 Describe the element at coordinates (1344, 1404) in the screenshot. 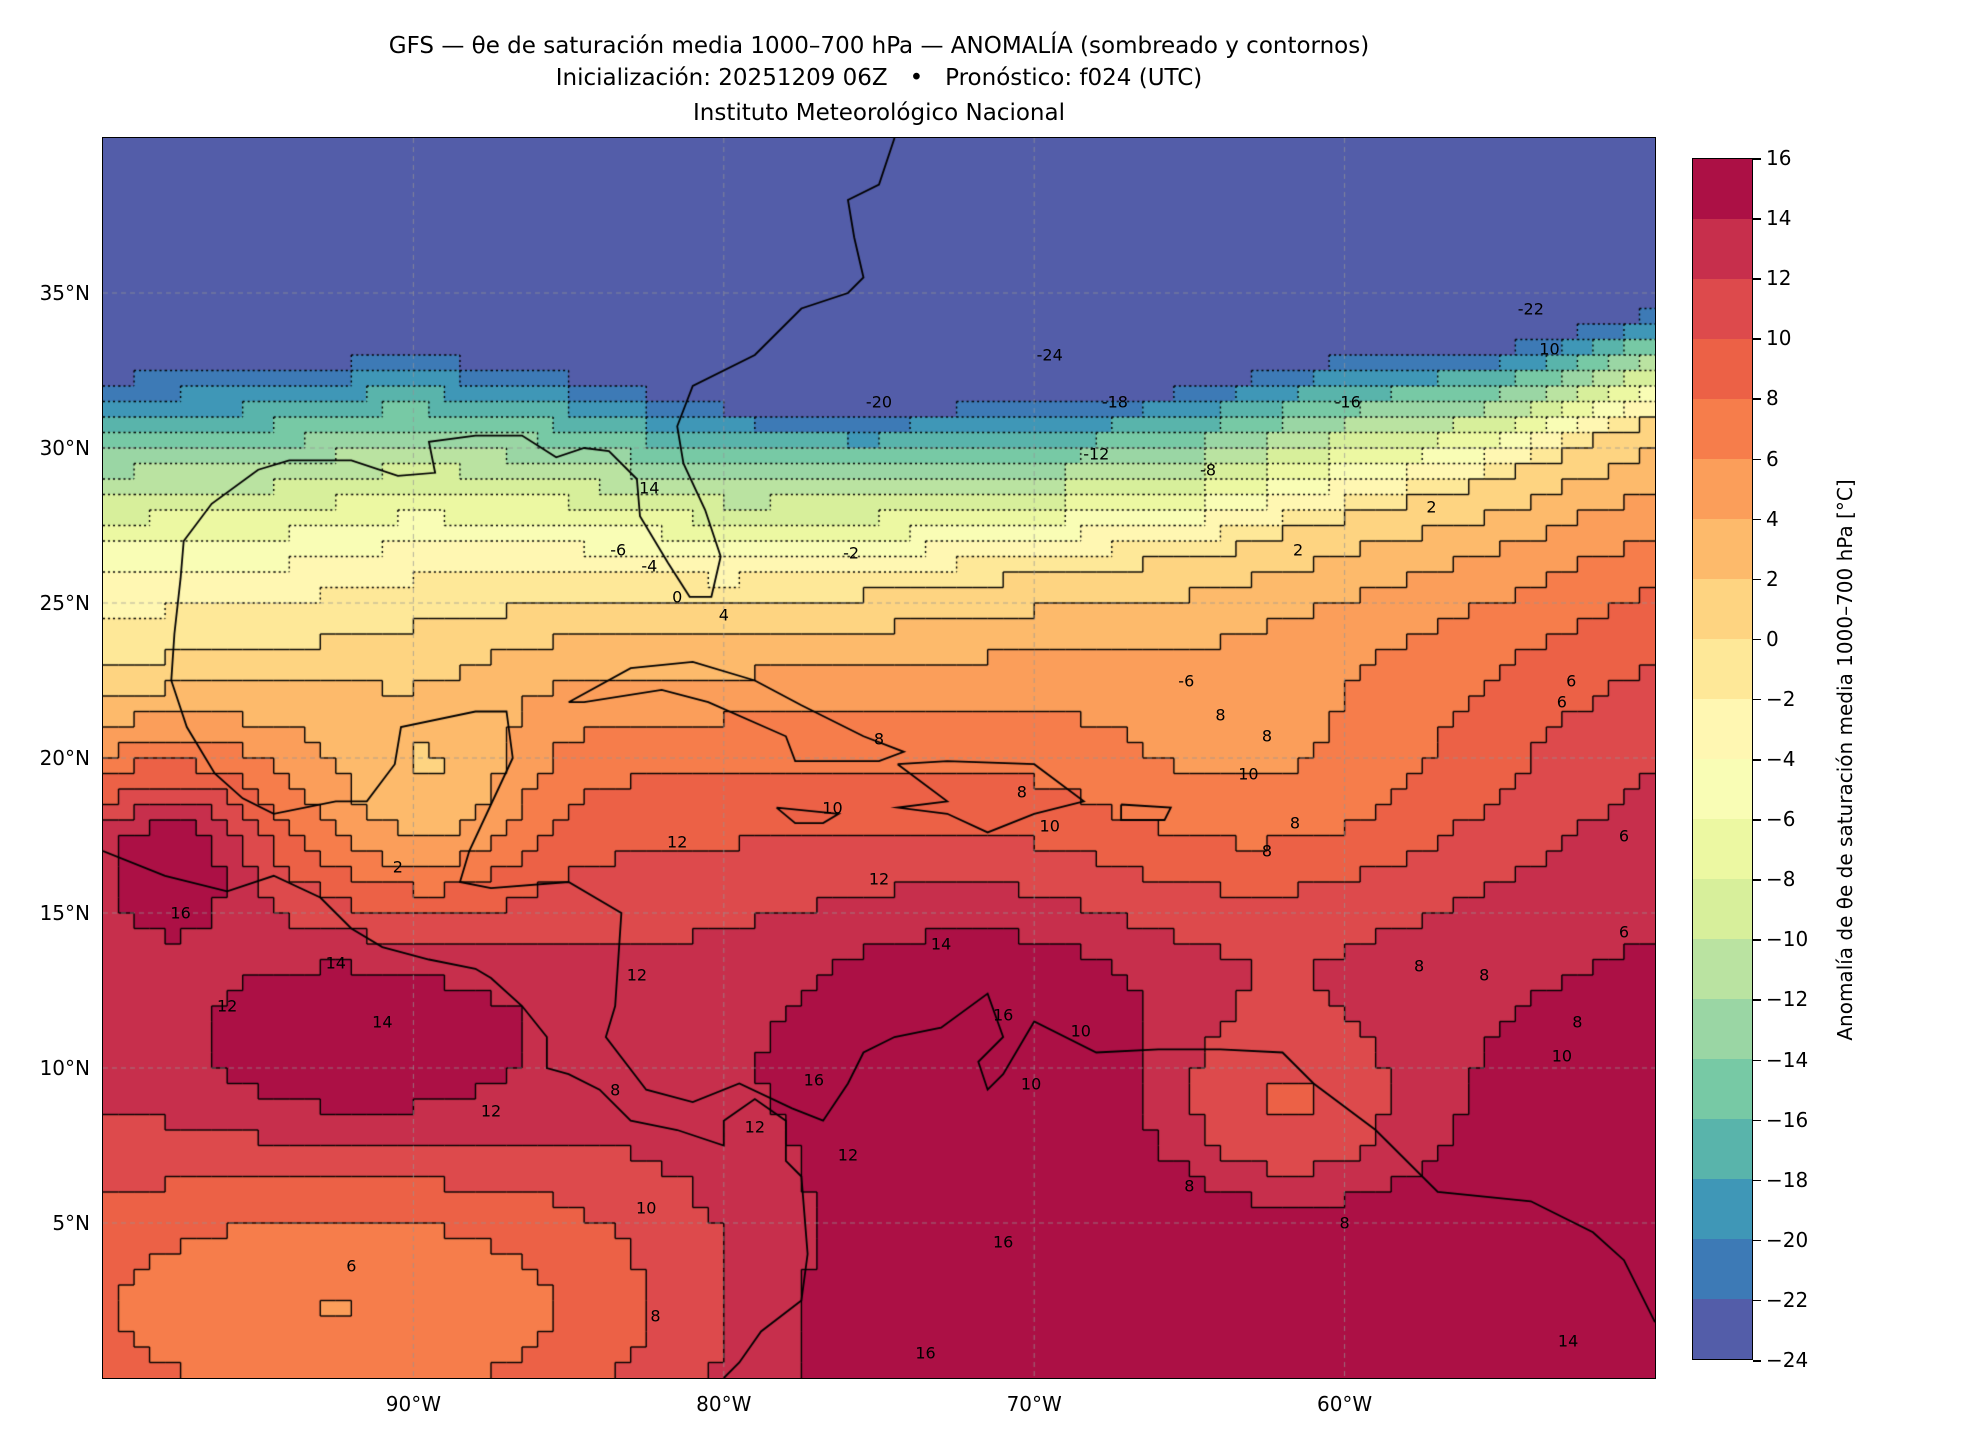

I see `lon-tick-label: 60°W` at that location.